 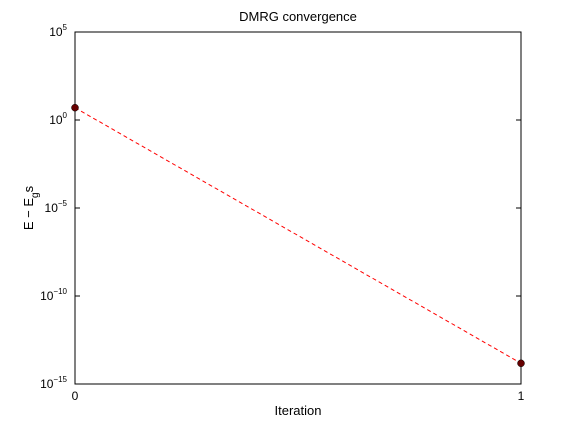 What do you see at coordinates (298, 16) in the screenshot?
I see `chart-title: DMRG convergence` at bounding box center [298, 16].